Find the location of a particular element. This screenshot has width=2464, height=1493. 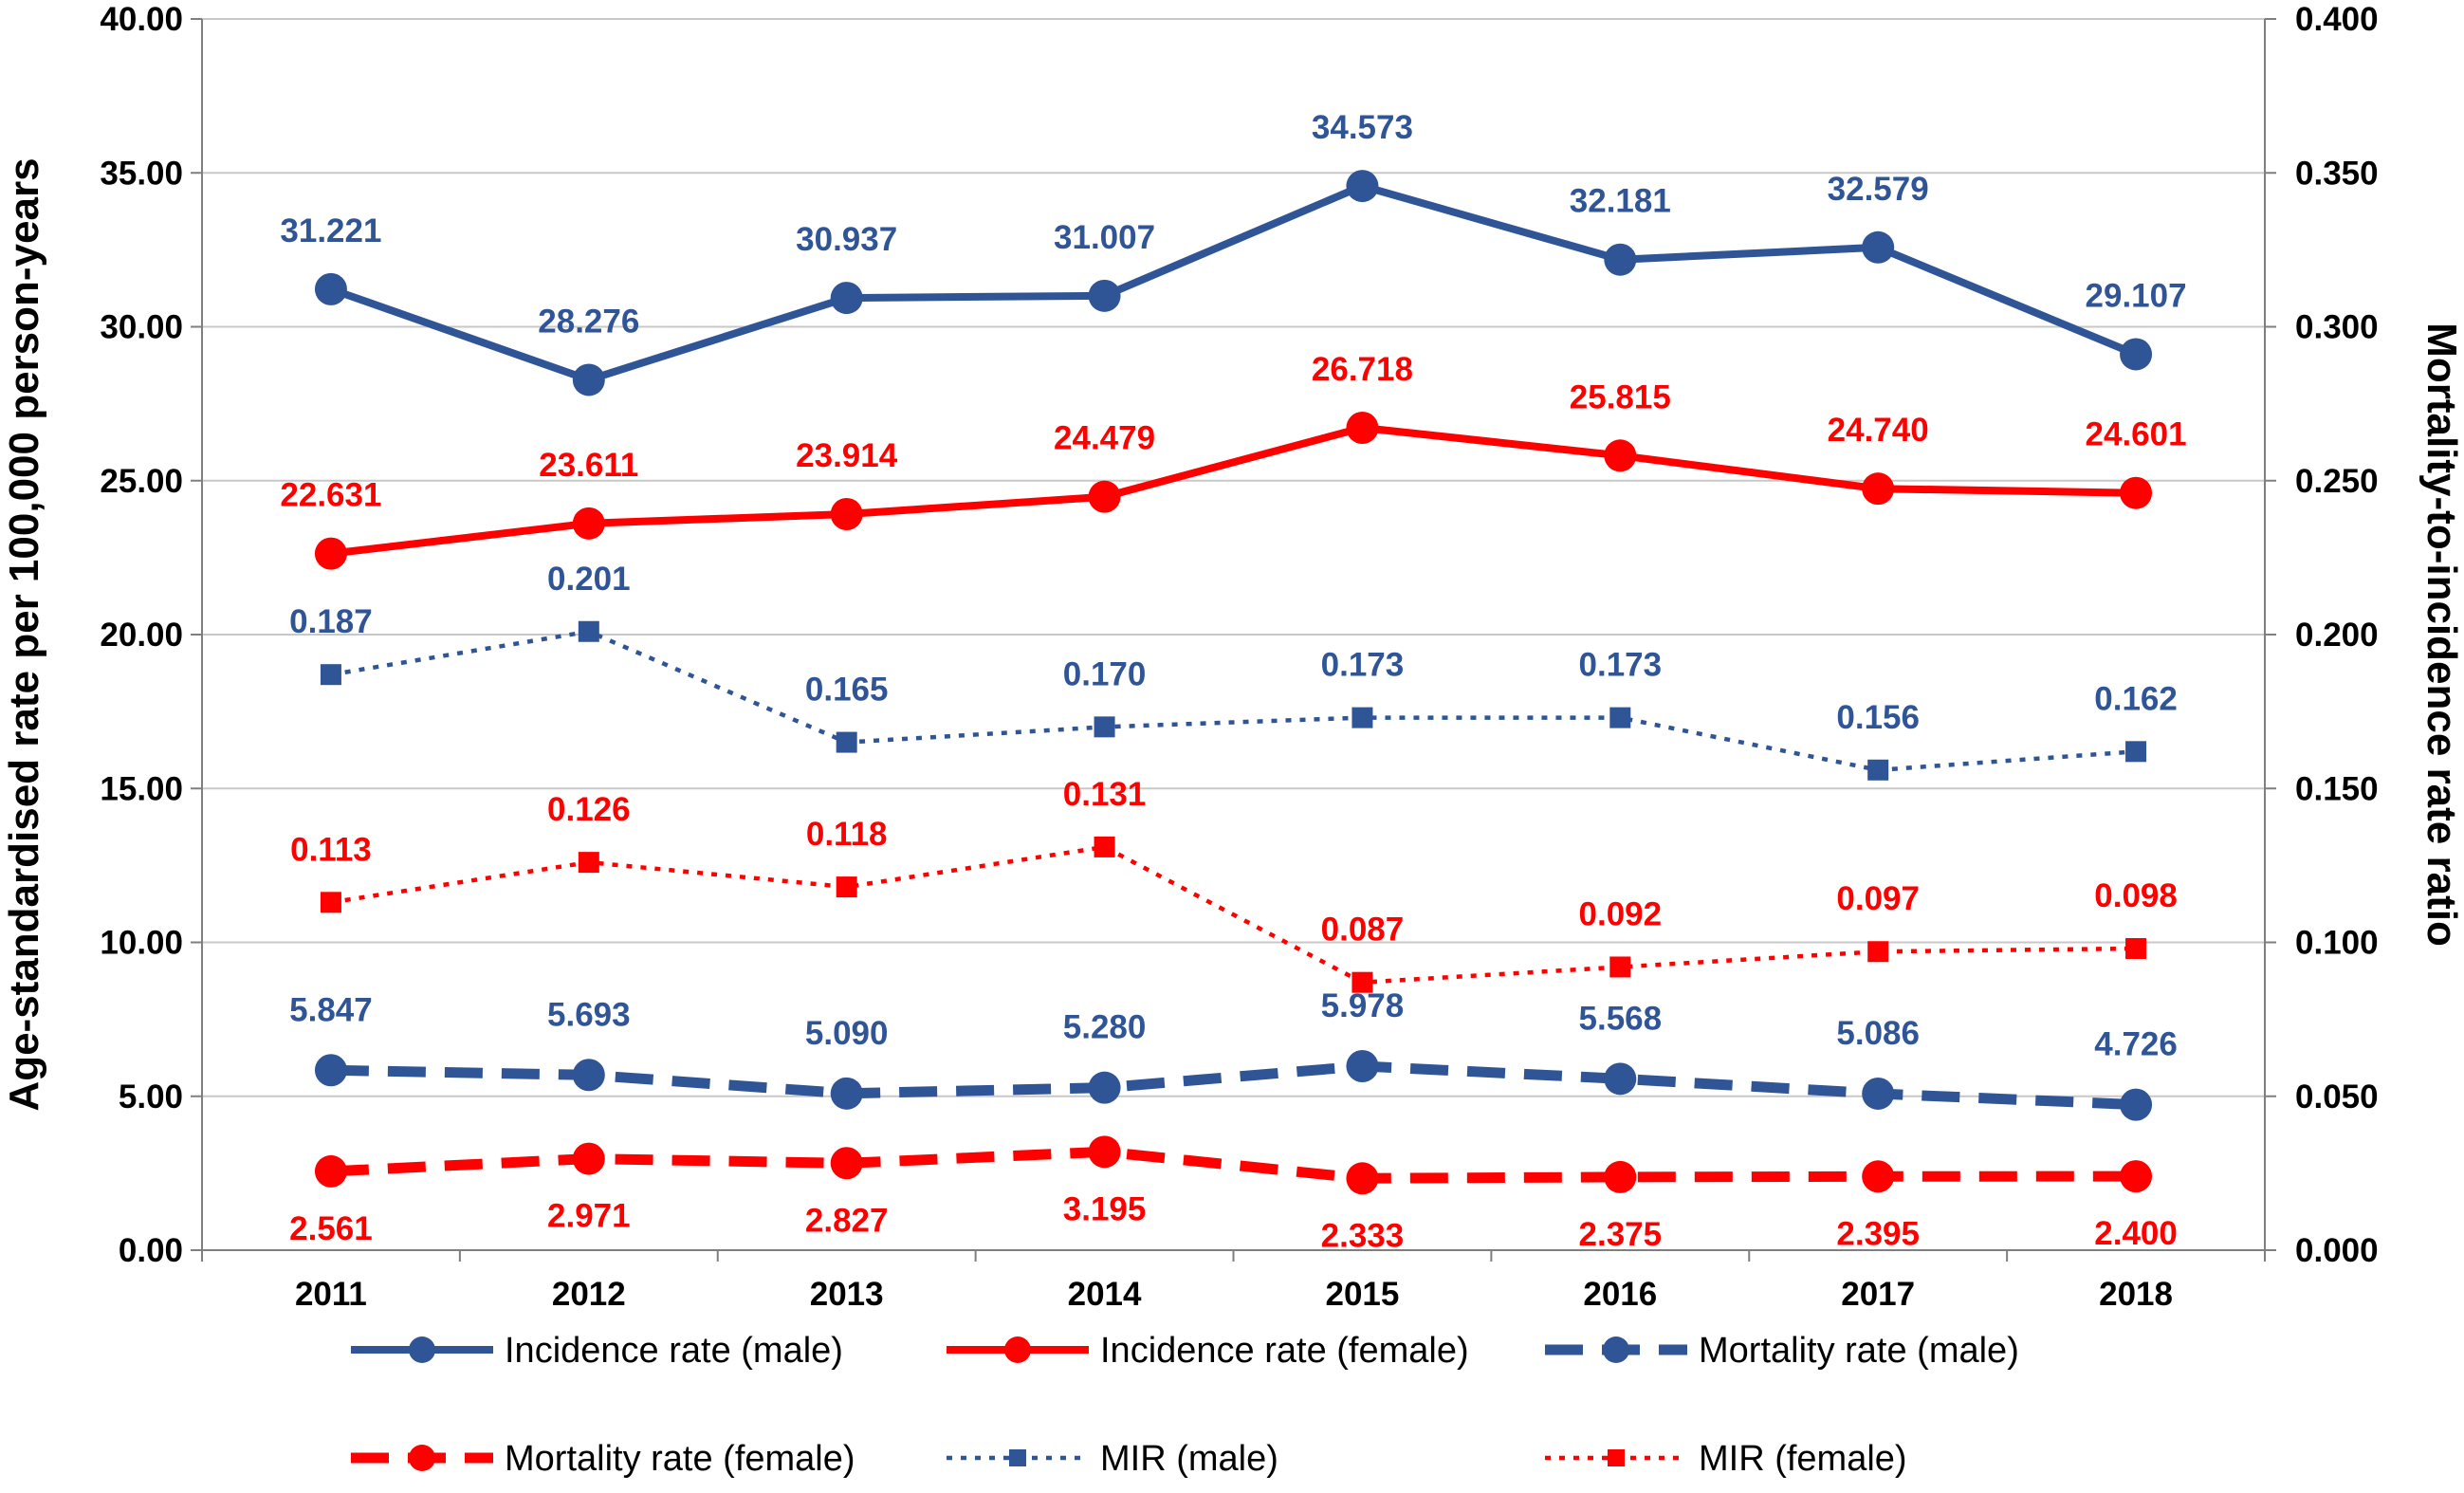

data-label: 28.276 is located at coordinates (588, 321).